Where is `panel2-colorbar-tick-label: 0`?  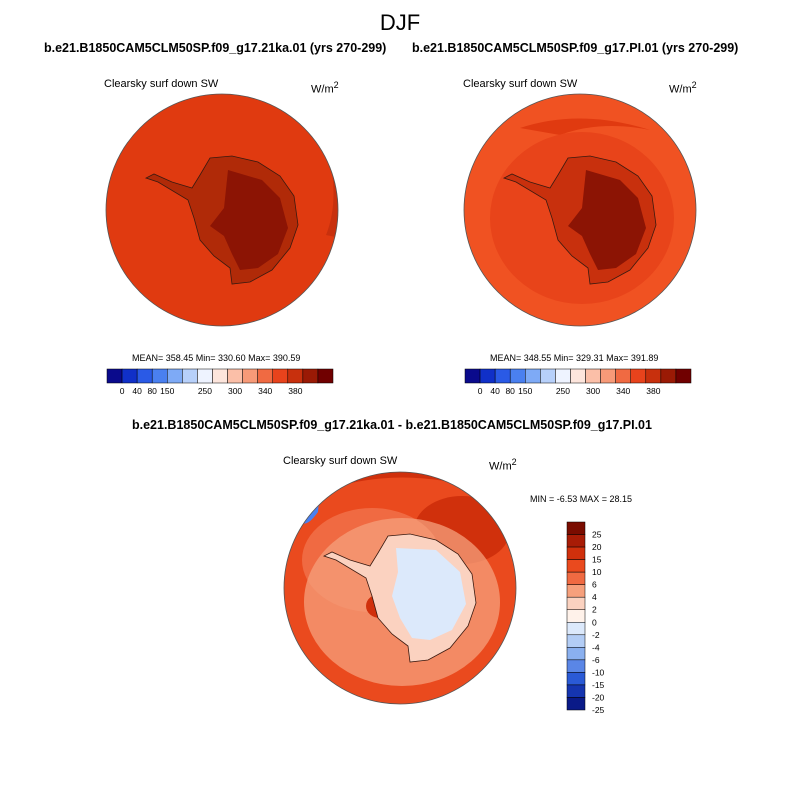
panel2-colorbar-tick-label: 0 is located at coordinates (480, 391).